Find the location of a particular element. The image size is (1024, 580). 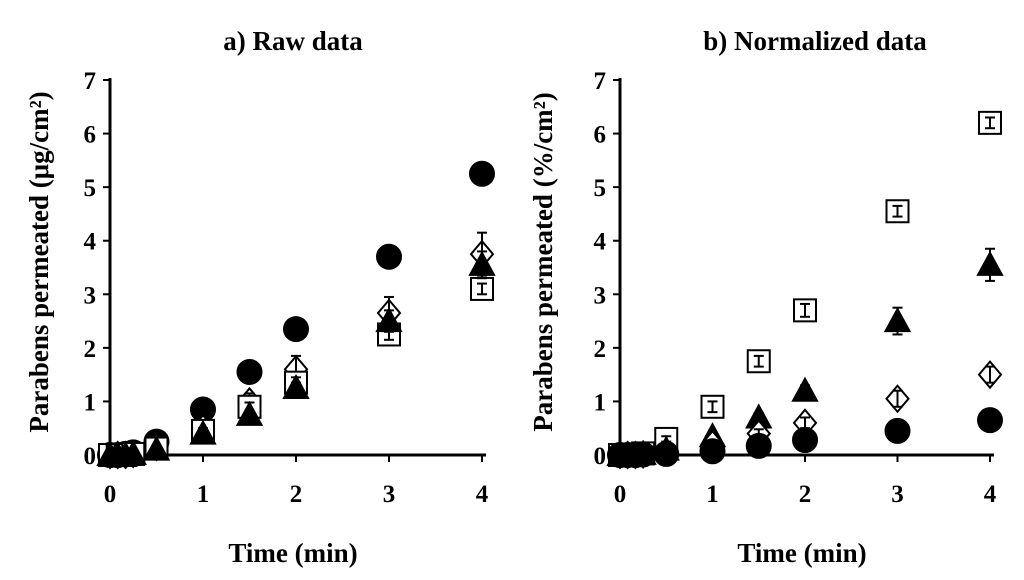

panel-b-xtick-label: 2 is located at coordinates (805, 494).